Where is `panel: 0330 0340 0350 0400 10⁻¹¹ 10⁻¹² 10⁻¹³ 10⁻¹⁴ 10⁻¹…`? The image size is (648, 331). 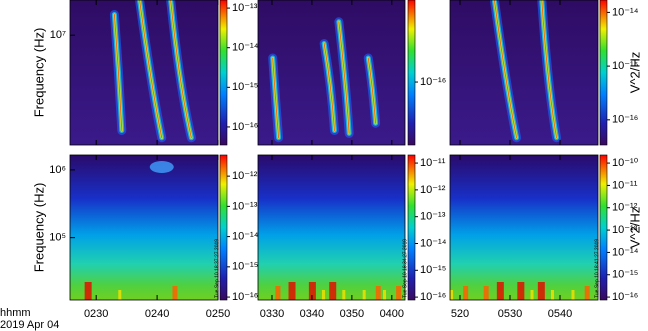
panel: 0330 0340 0350 0400 10⁻¹¹ 10⁻¹² 10⁻¹³ 10⁻¹⁴ 10⁻¹… is located at coordinates (352, 237).